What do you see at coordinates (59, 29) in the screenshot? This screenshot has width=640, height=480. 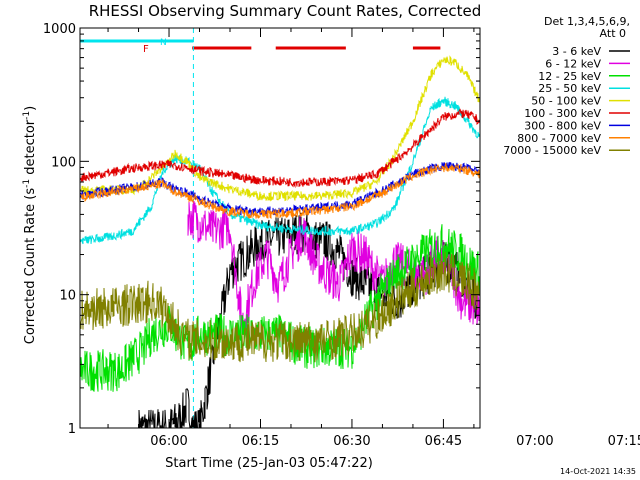 I see `y-tick-label: 1000` at bounding box center [59, 29].